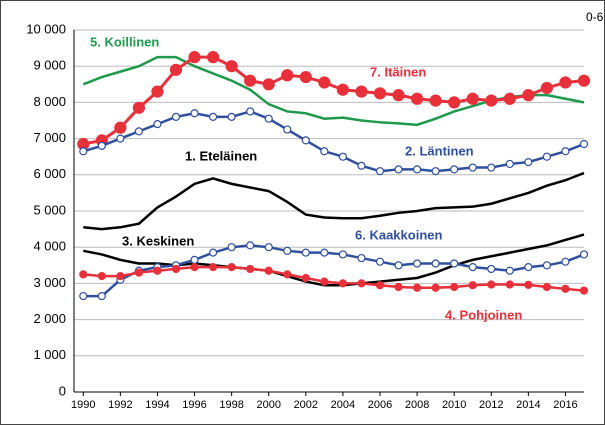 The height and width of the screenshot is (425, 605). Describe the element at coordinates (49, 65) in the screenshot. I see `y-tick-label: 9 000` at that location.